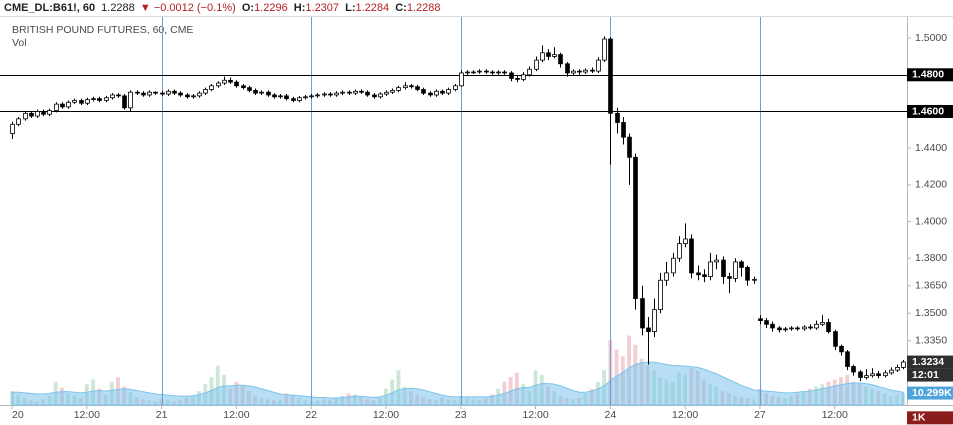 This screenshot has width=953, height=425. Describe the element at coordinates (931, 221) in the screenshot. I see `y-tick-label: 1.4000` at that location.